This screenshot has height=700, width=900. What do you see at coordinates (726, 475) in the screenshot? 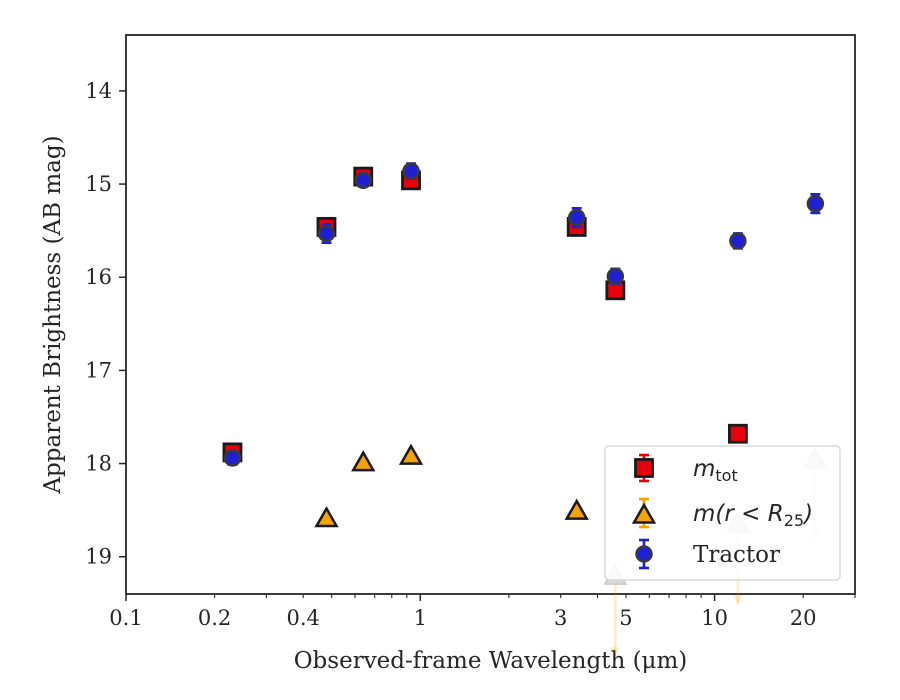
I see `legend-label-sub: tot` at bounding box center [726, 475].